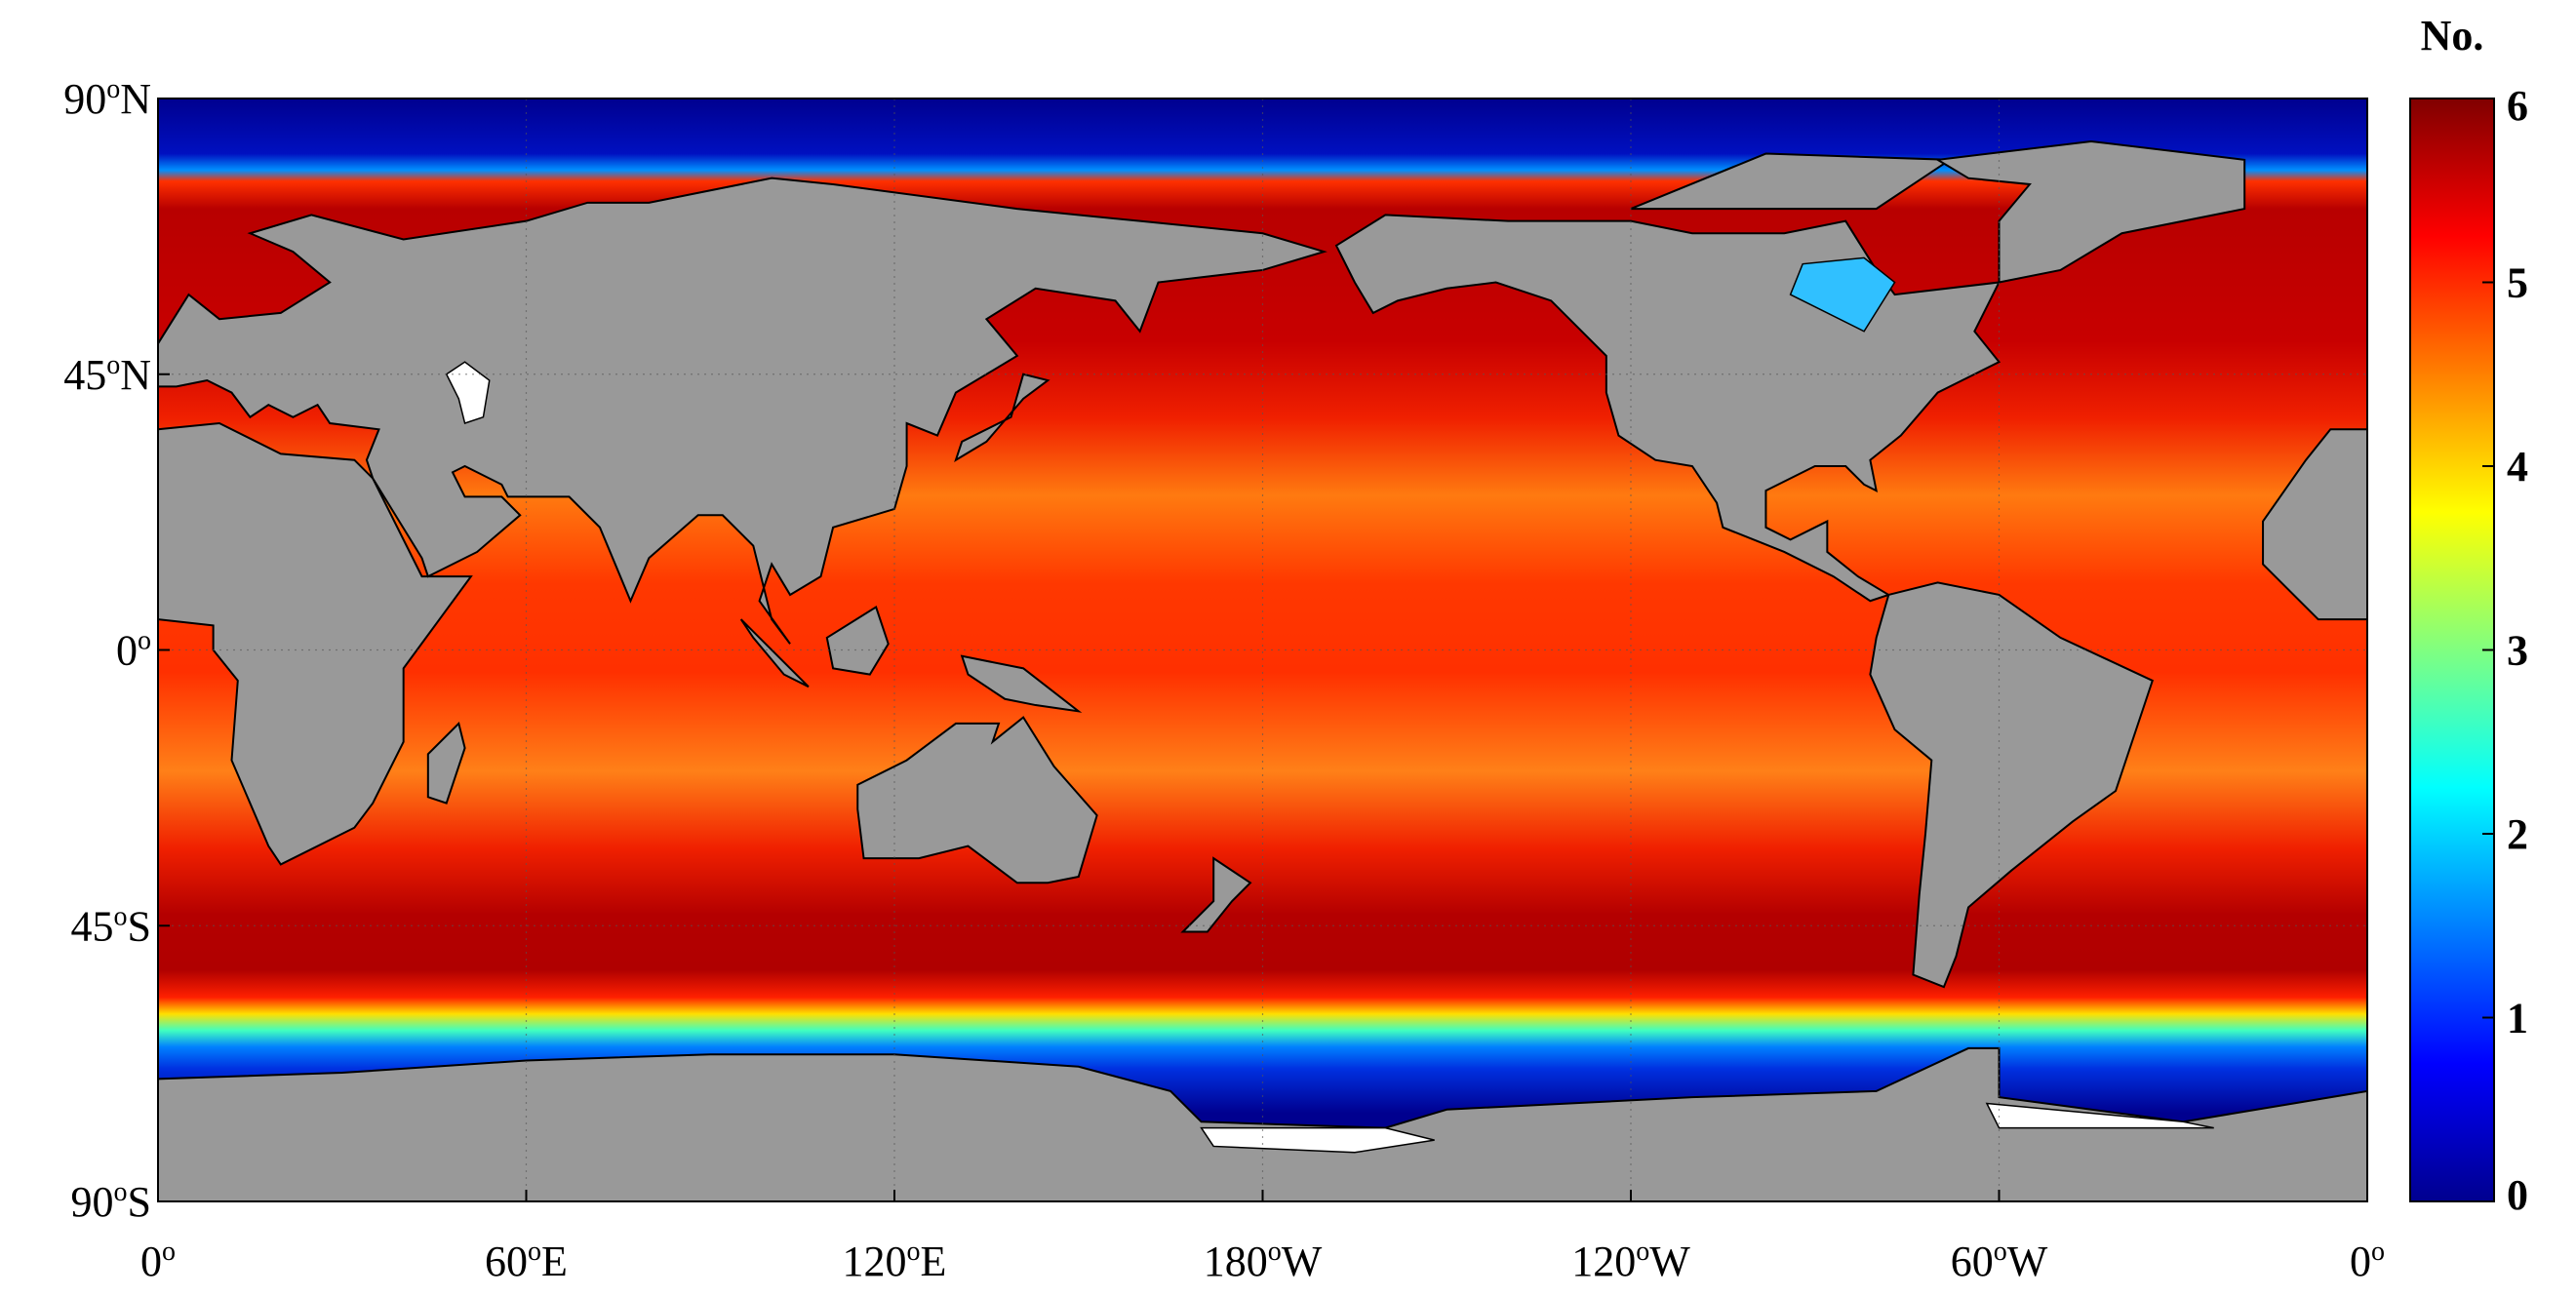 The height and width of the screenshot is (1297, 2576). I want to click on colorbar-tick-label: 2, so click(2517, 834).